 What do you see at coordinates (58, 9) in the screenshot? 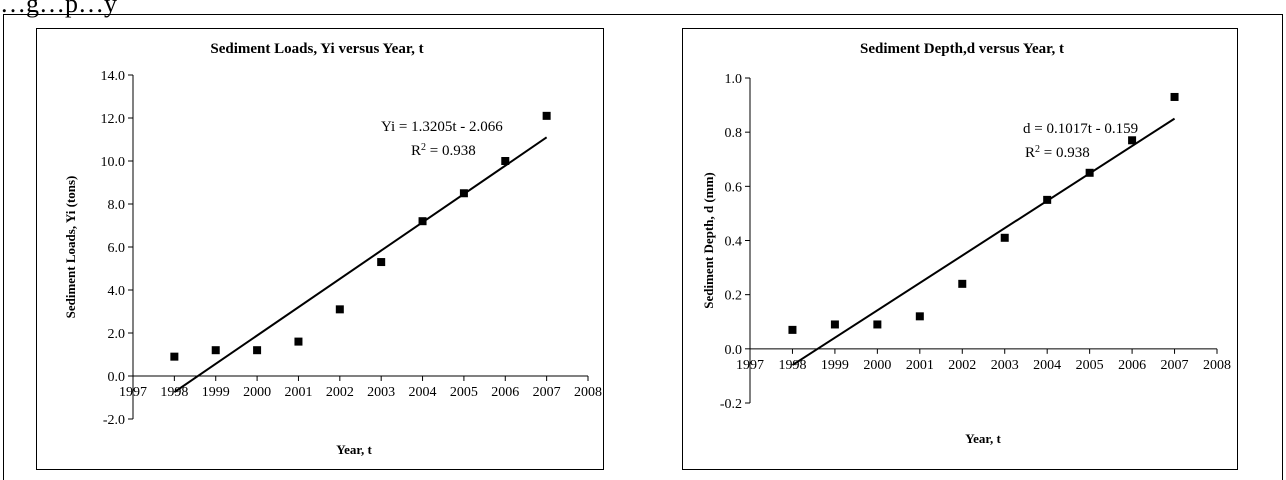
I see `caption-text: …g…p…y` at bounding box center [58, 9].